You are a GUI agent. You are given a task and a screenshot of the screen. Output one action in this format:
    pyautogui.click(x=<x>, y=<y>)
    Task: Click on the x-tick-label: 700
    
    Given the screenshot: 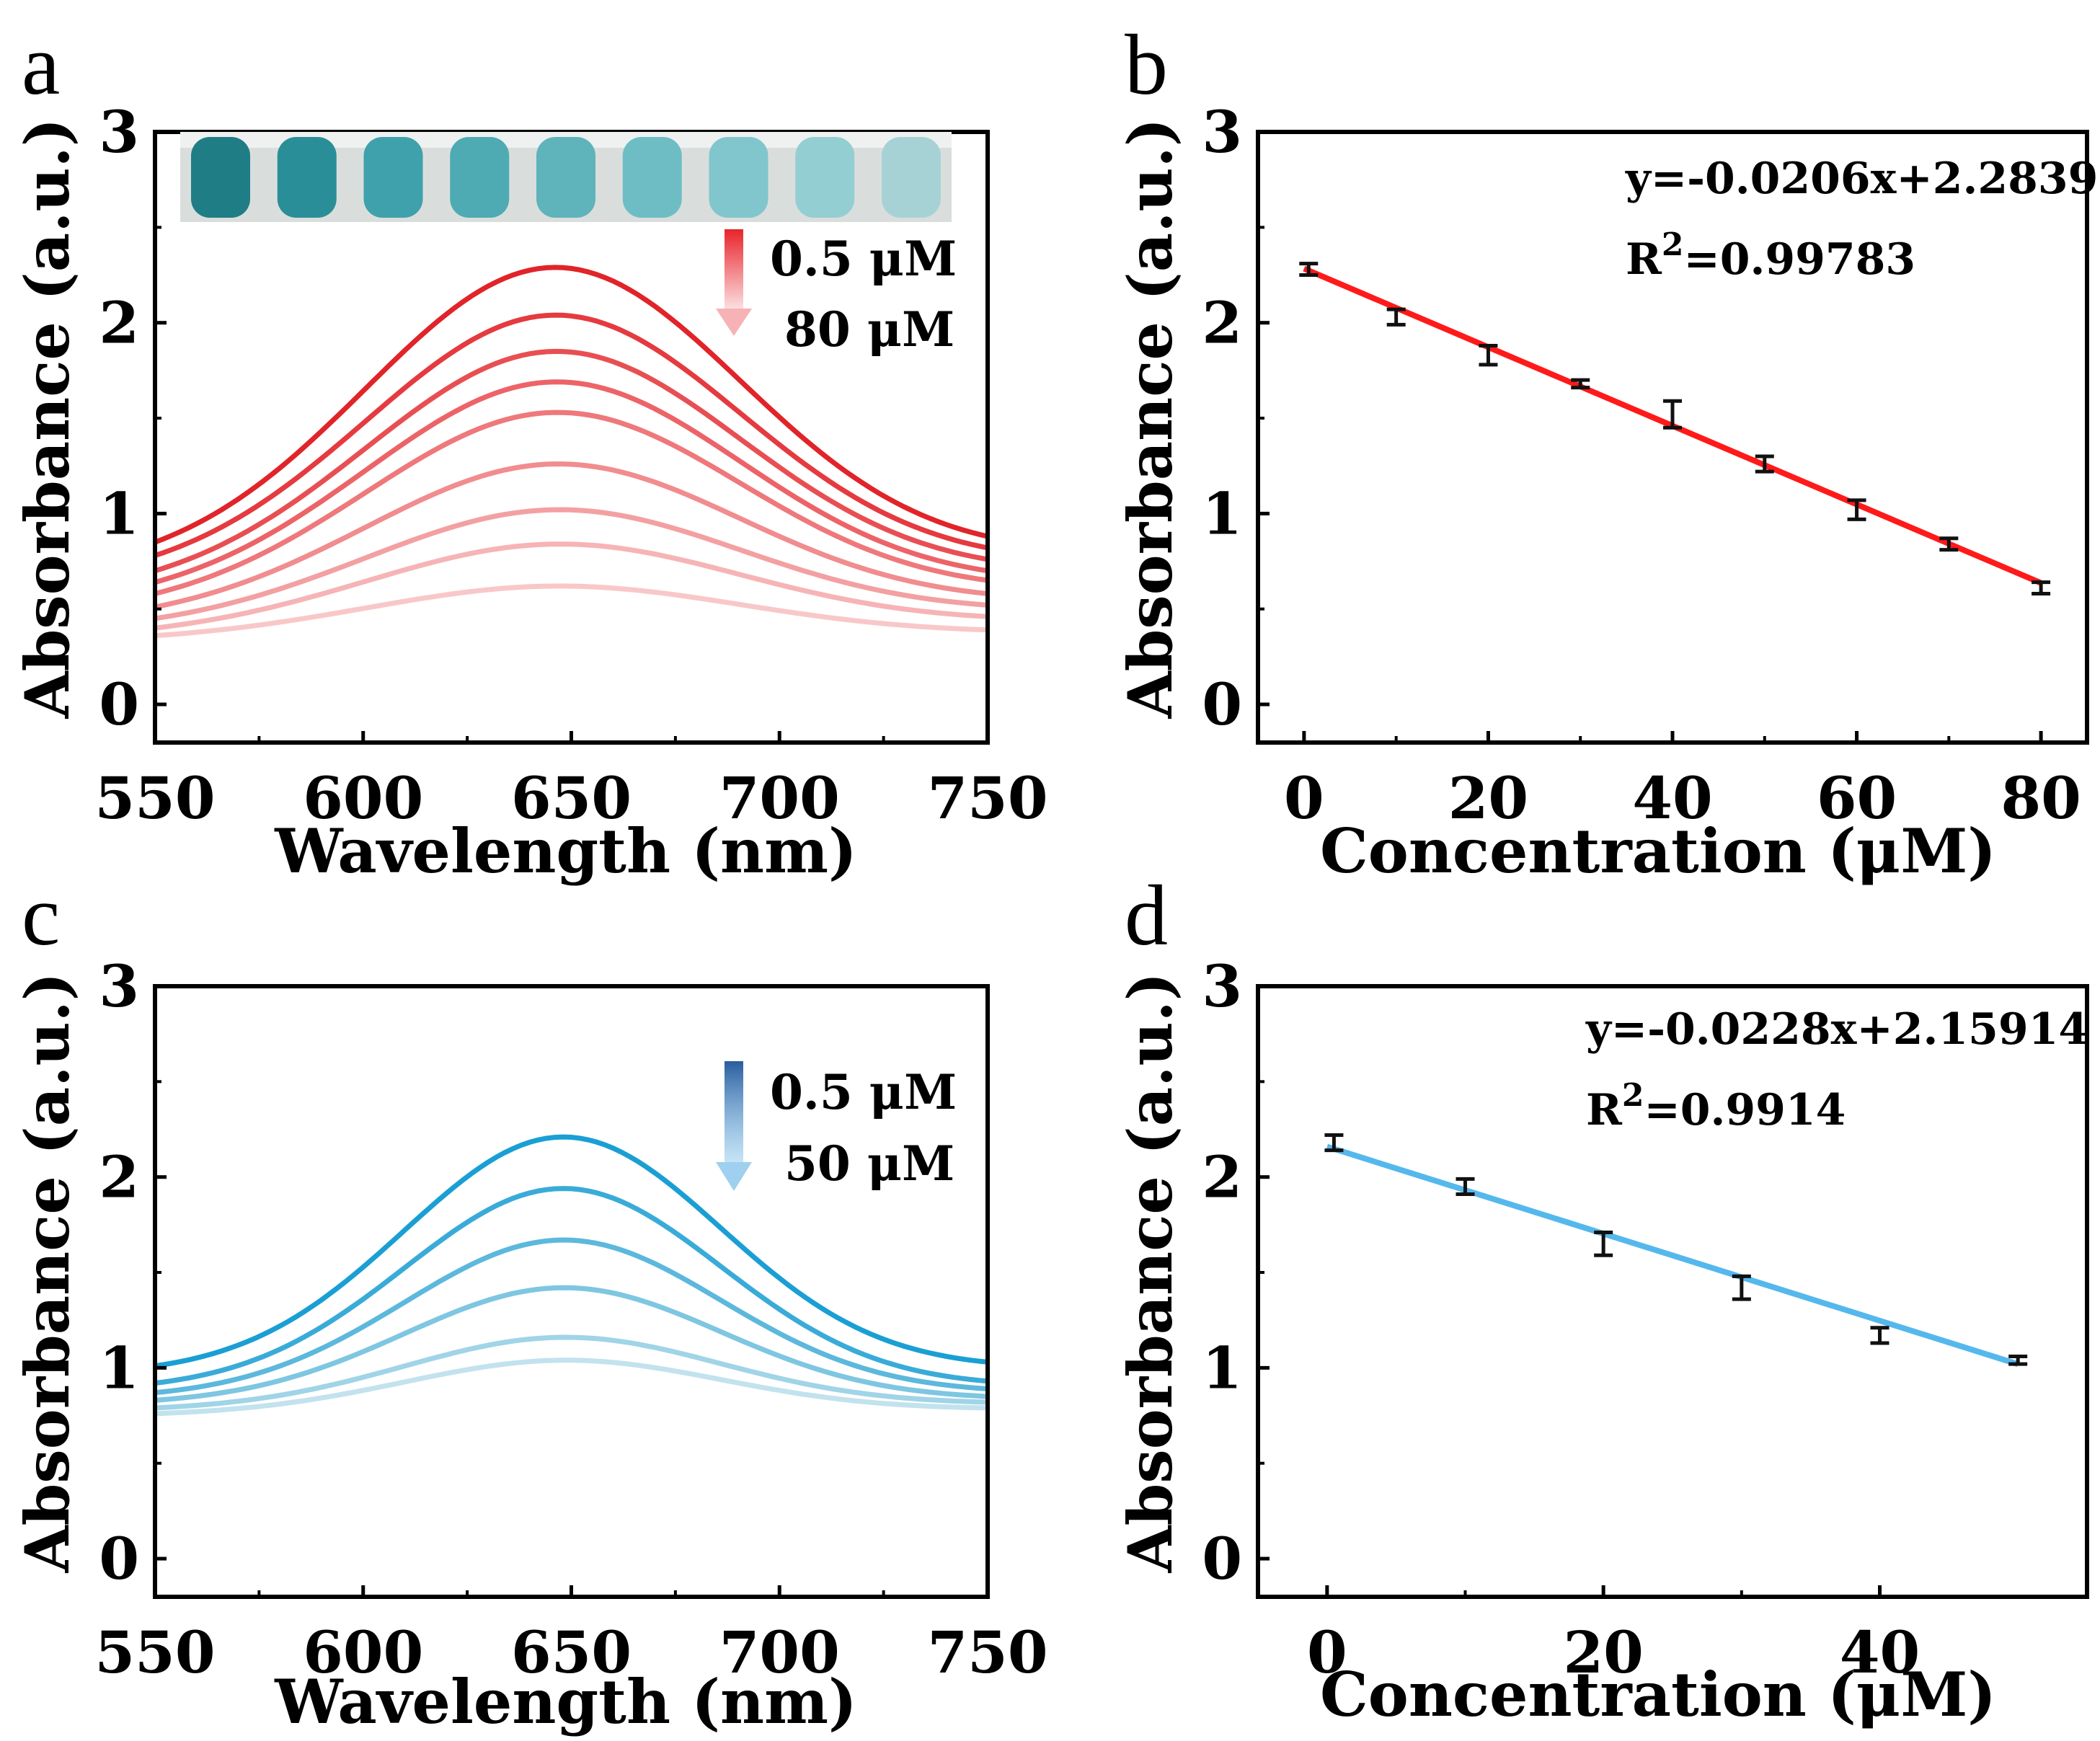 What is the action you would take?
    pyautogui.click(x=779, y=1652)
    